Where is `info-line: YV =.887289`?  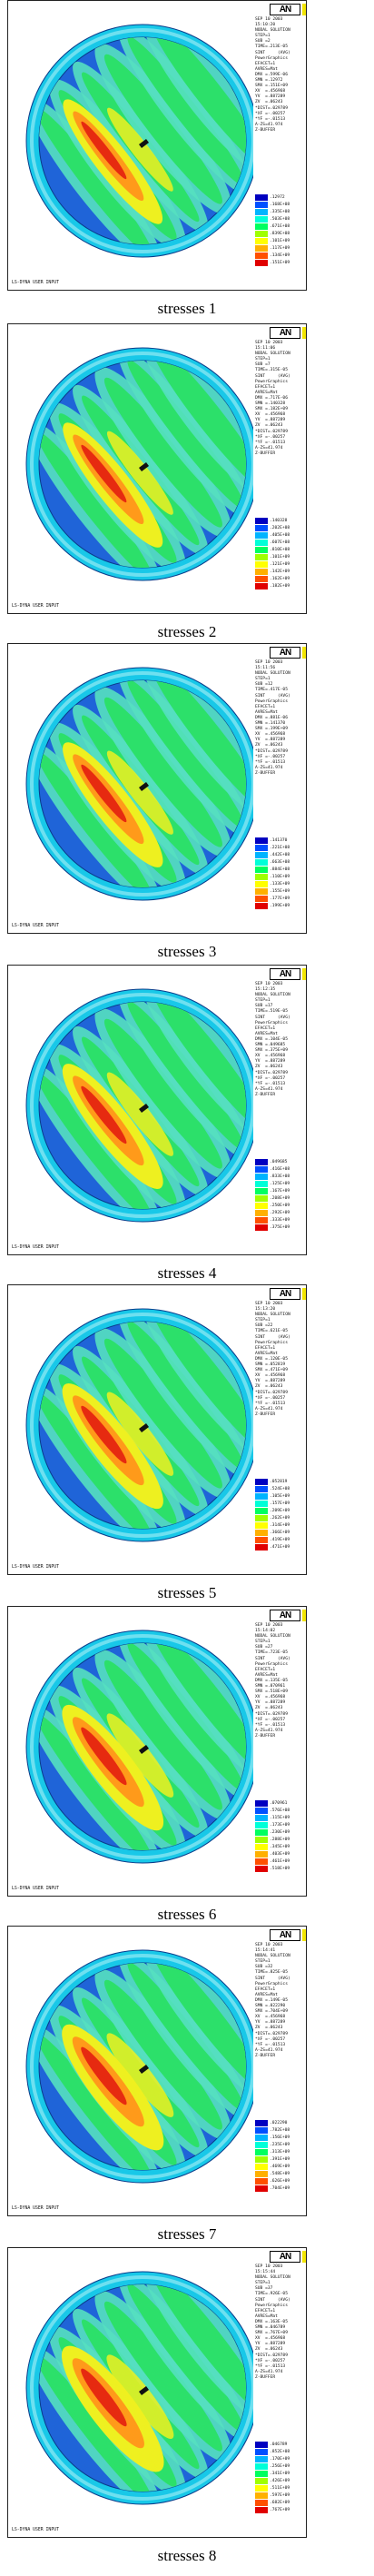
info-line: YV =.887289 is located at coordinates (270, 740).